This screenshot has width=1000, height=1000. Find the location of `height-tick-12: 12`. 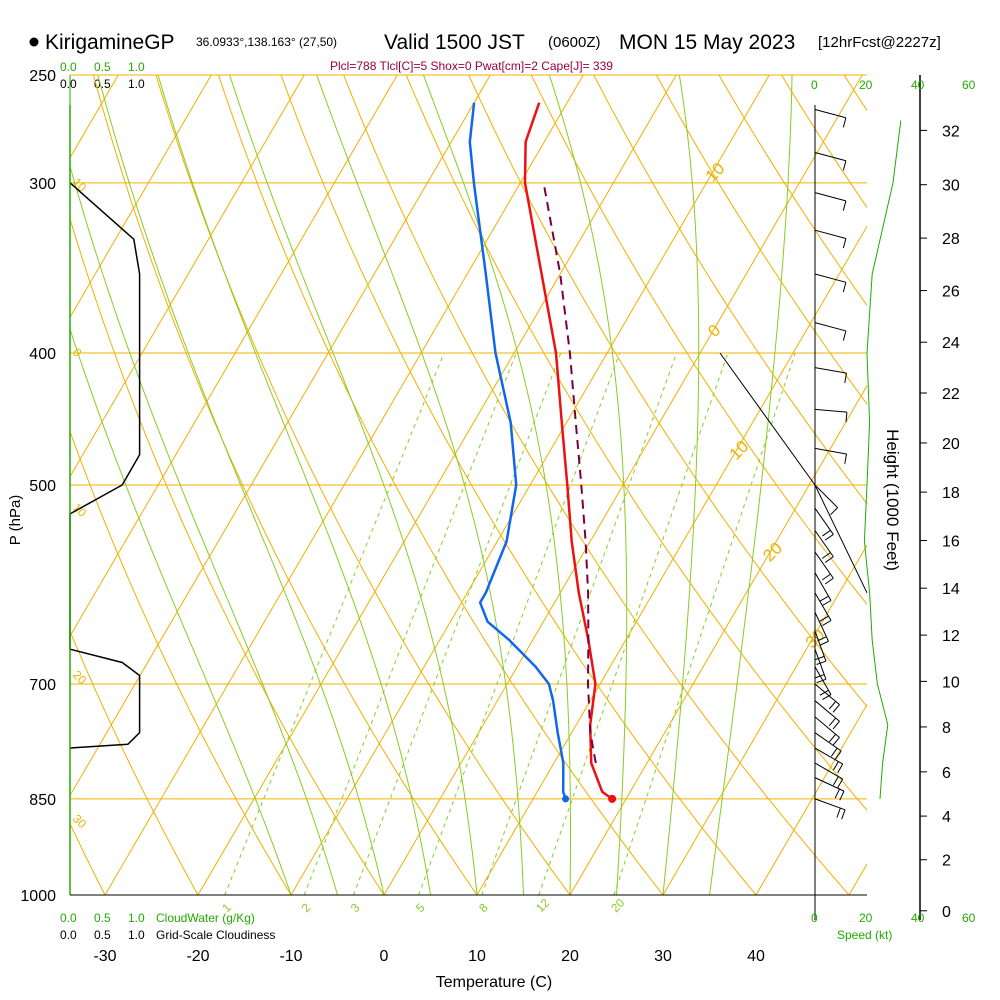

height-tick-12: 12 is located at coordinates (951, 636).